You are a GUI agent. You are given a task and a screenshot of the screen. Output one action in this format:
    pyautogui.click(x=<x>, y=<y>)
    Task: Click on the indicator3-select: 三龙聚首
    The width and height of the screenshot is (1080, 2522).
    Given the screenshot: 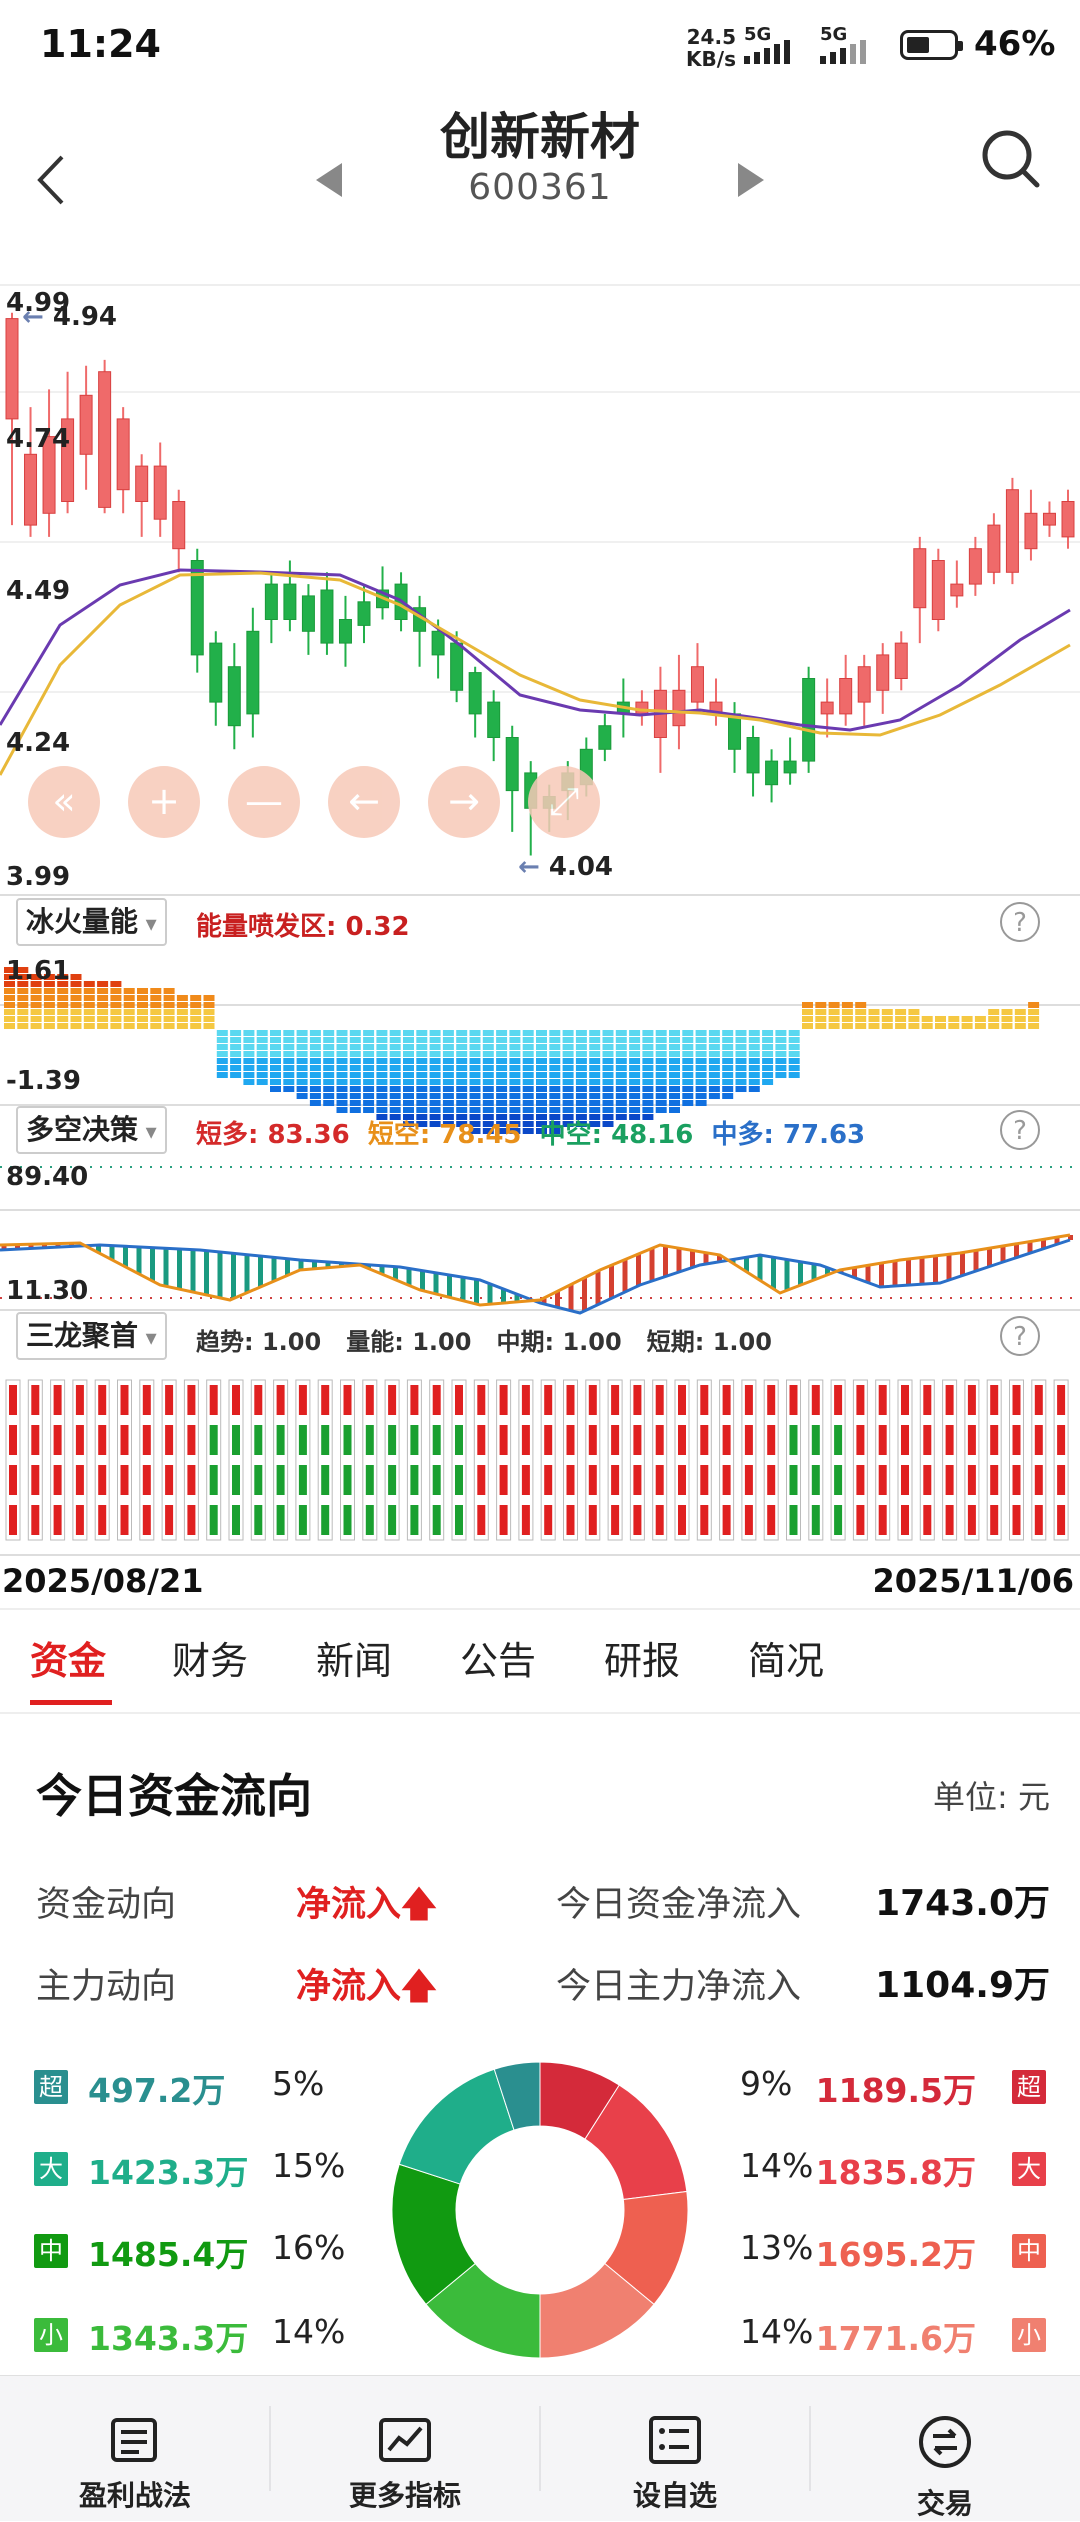 What is the action you would take?
    pyautogui.click(x=91, y=1336)
    